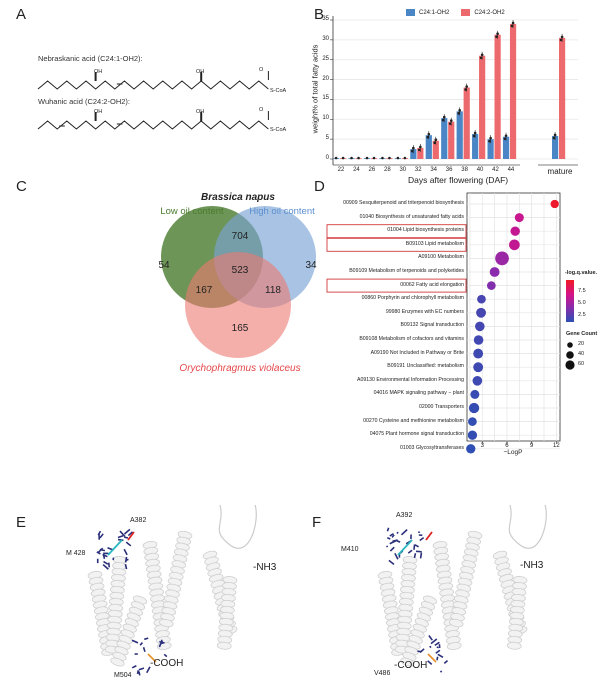 This screenshot has height=682, width=616. Describe the element at coordinates (115, 547) in the screenshot. I see `residue-stick-cyan` at that location.